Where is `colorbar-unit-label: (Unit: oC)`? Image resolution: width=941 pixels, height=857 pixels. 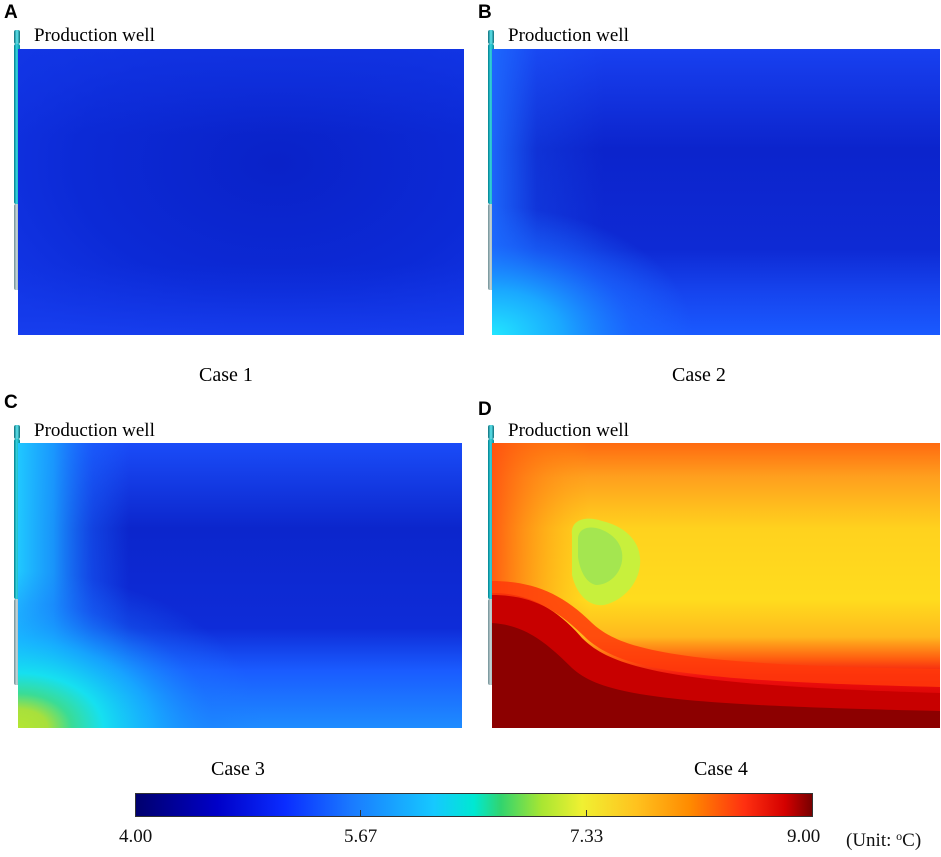 colorbar-unit-label: (Unit: oC) is located at coordinates (884, 840).